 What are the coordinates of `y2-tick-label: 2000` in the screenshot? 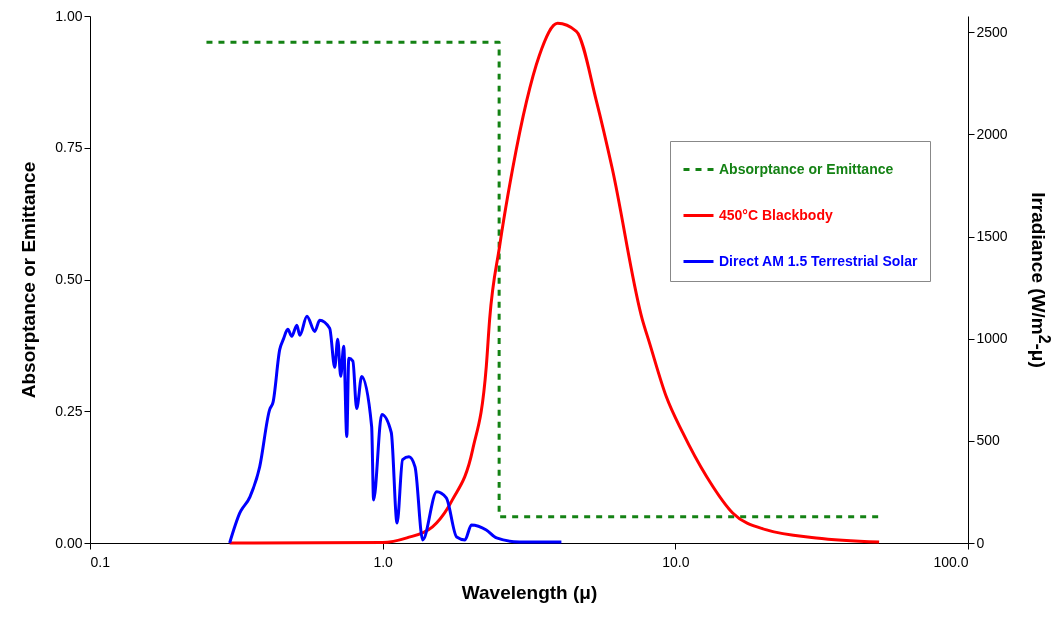 It's located at (992, 133).